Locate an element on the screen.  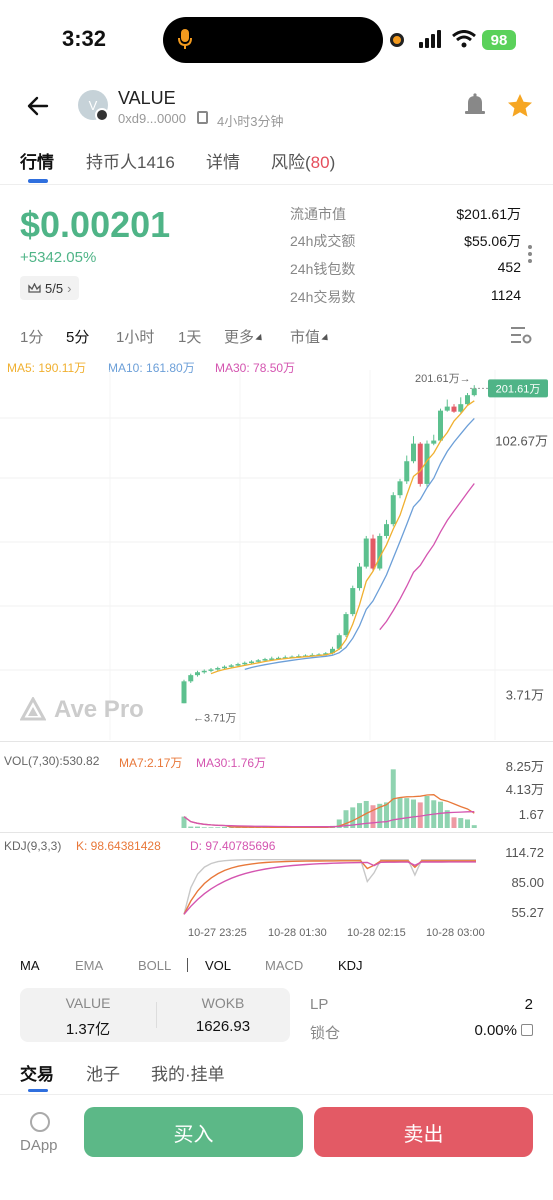
kdj-k-legend: K: 98.64381428 is located at coordinates (118, 846).